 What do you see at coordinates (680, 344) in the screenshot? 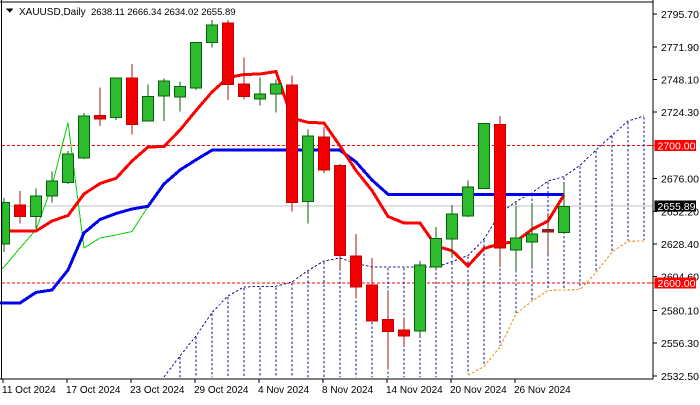
I see `svg-text: 2556.30` at bounding box center [680, 344].